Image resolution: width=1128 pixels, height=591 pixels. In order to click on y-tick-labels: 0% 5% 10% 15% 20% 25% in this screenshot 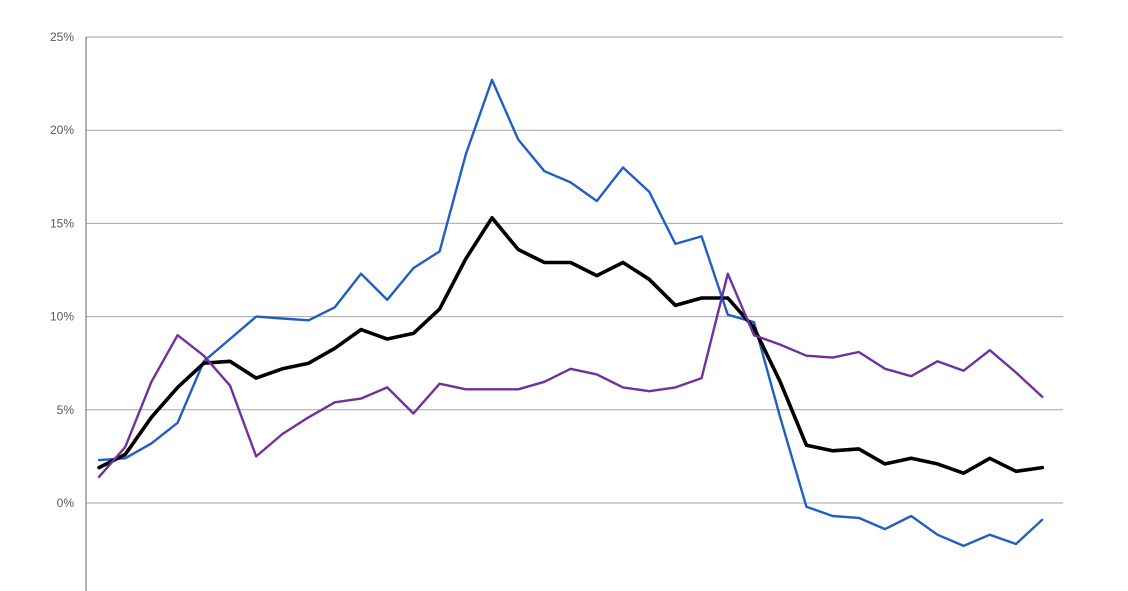, I will do `click(62, 270)`.